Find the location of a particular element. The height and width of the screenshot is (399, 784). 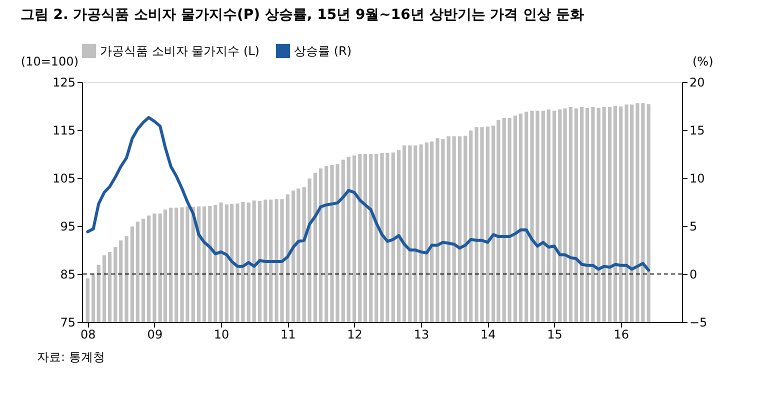

x-tick-label: 15 is located at coordinates (554, 335).